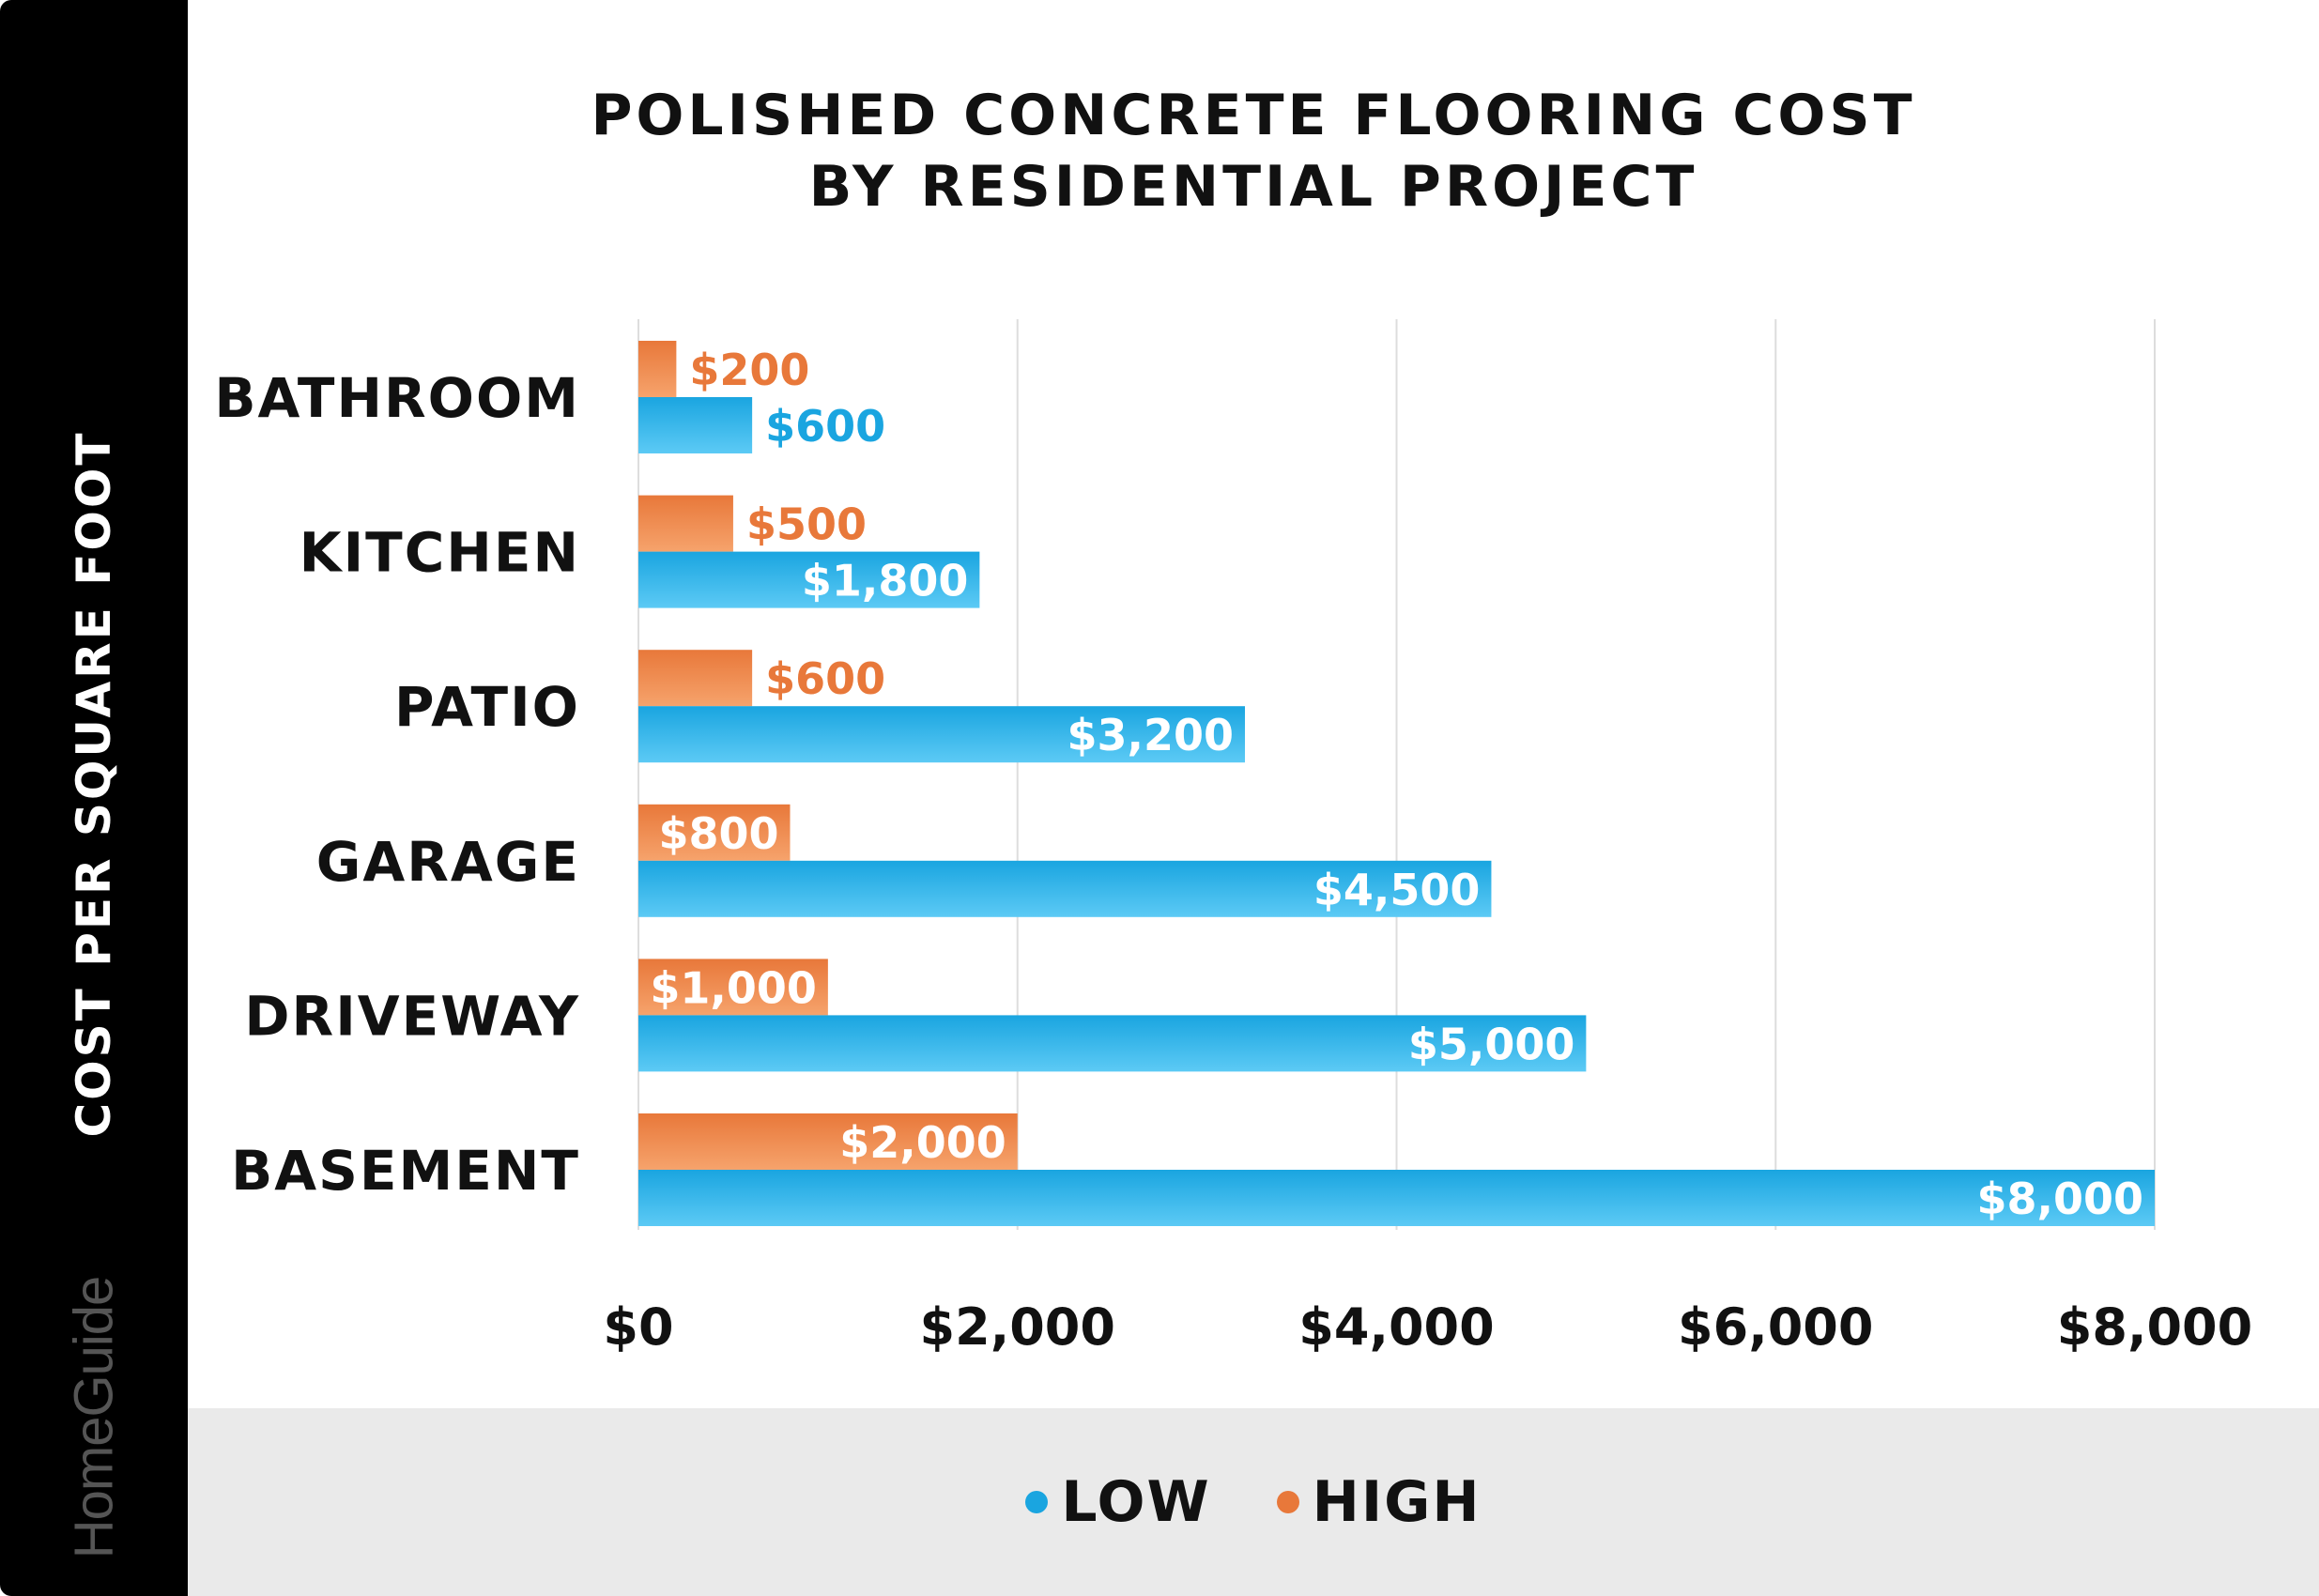 This screenshot has width=2319, height=1596. I want to click on legend-area: LOW HIGH, so click(1253, 1502).